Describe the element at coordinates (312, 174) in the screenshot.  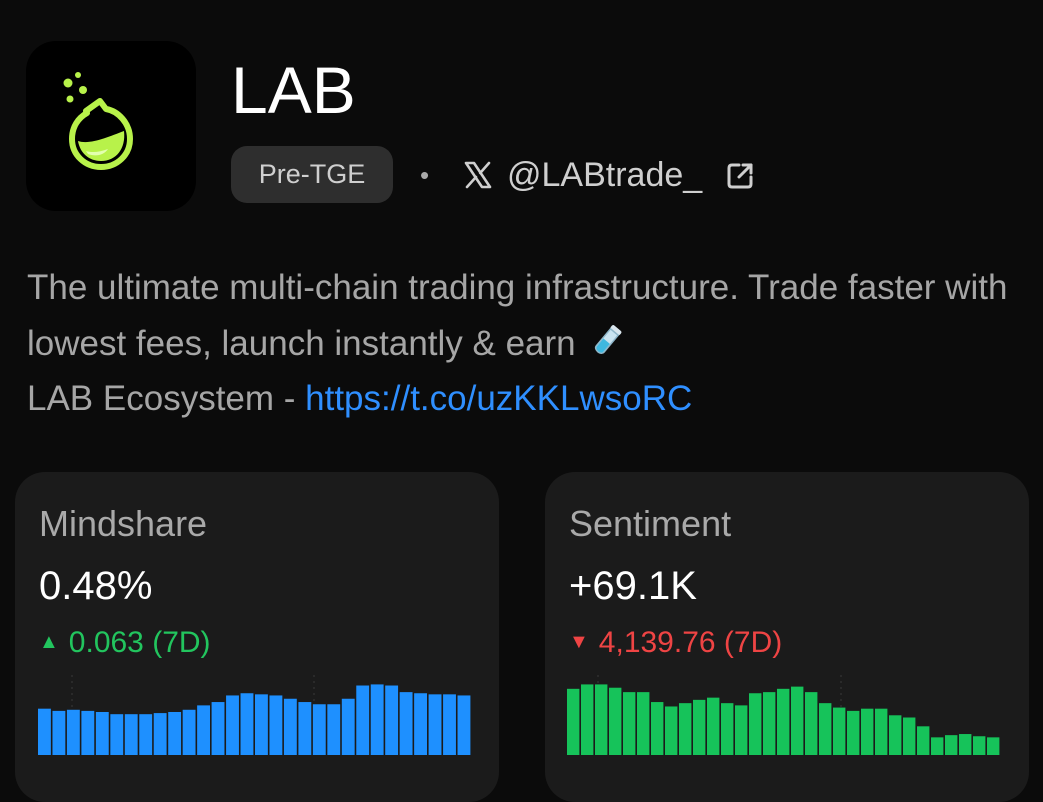
I see `status-badge: Pre-TGE` at that location.